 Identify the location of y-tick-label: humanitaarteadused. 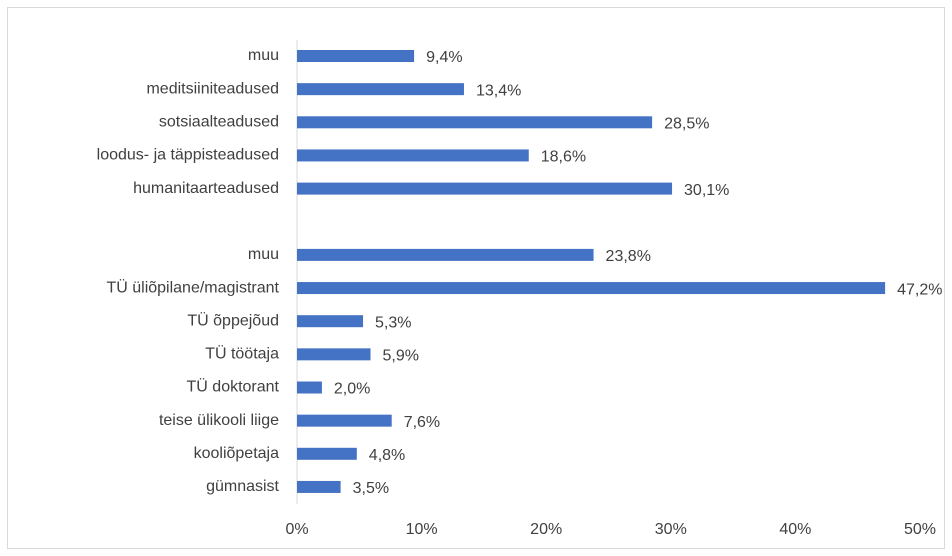
(206, 188).